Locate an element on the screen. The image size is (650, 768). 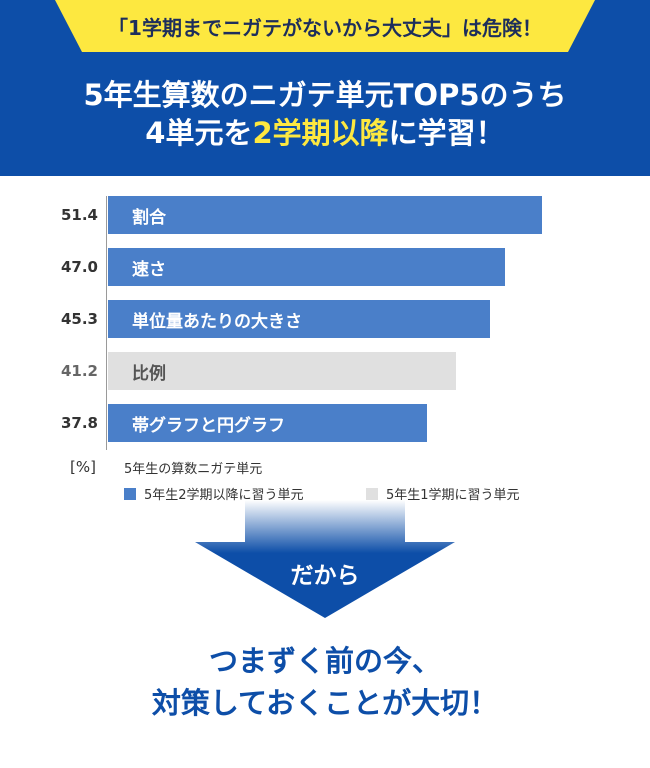
chart-axis-line is located at coordinates (106, 323).